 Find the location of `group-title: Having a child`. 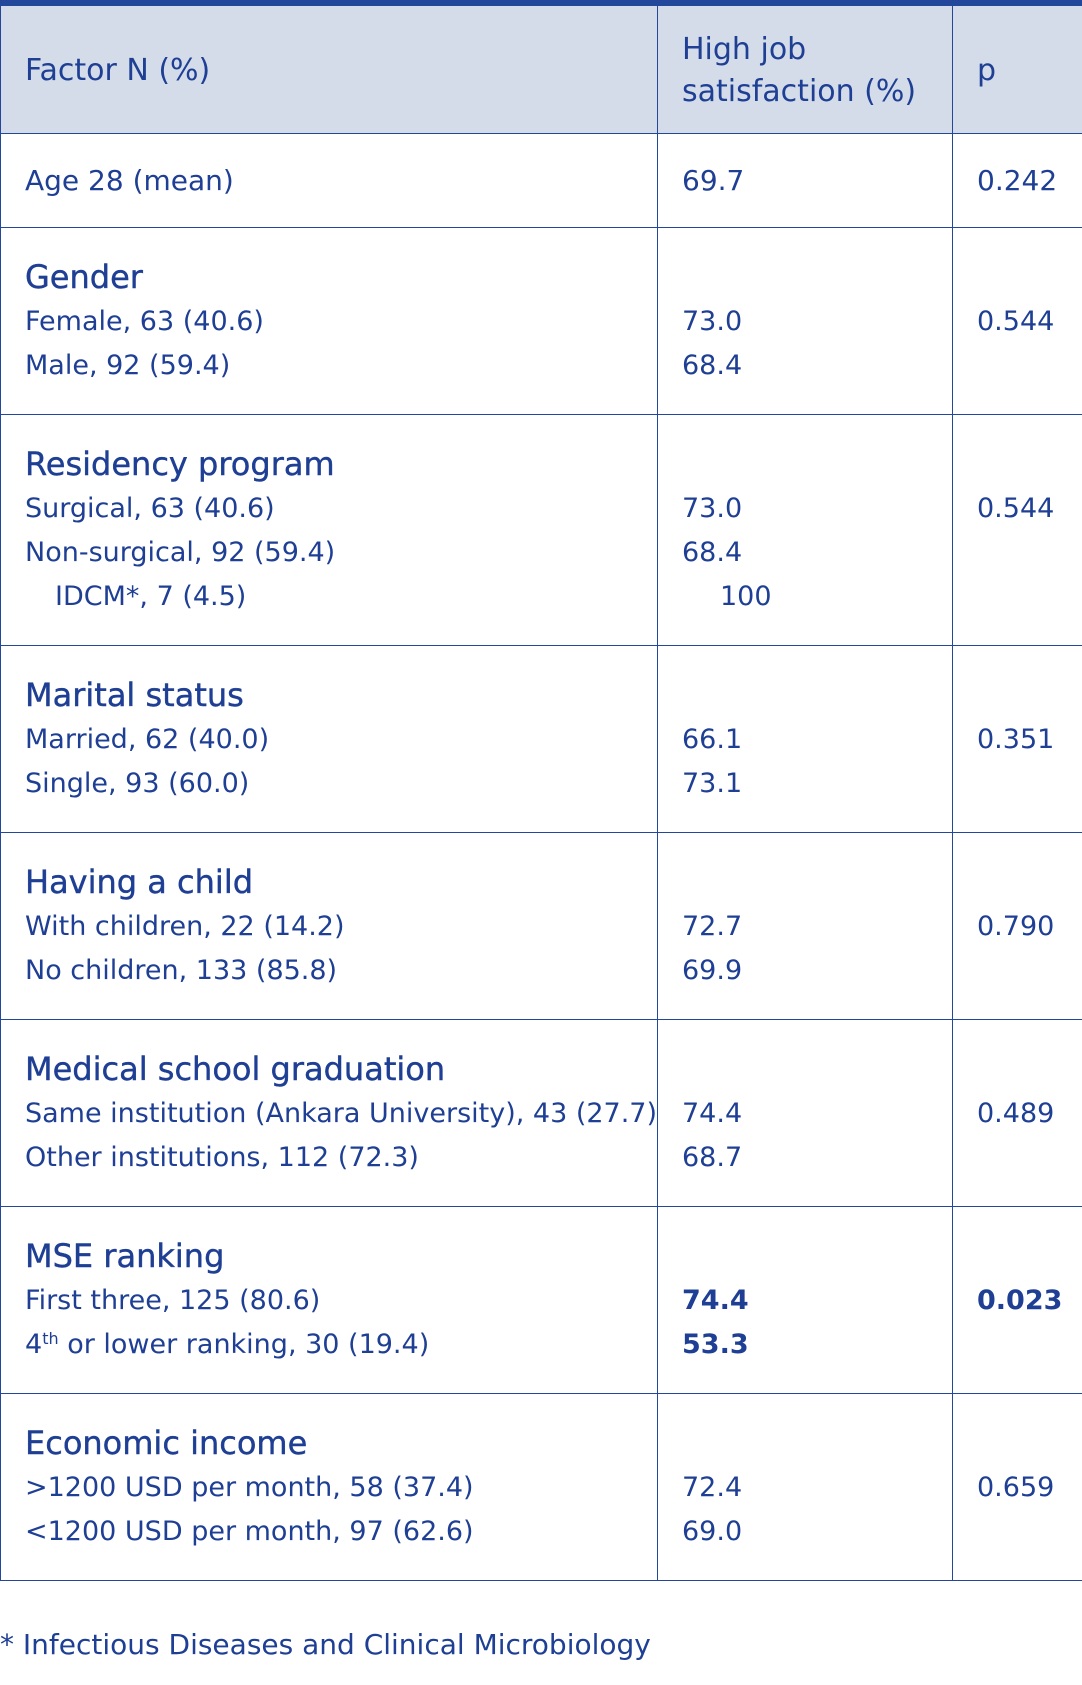

group-title: Having a child is located at coordinates (139, 881).